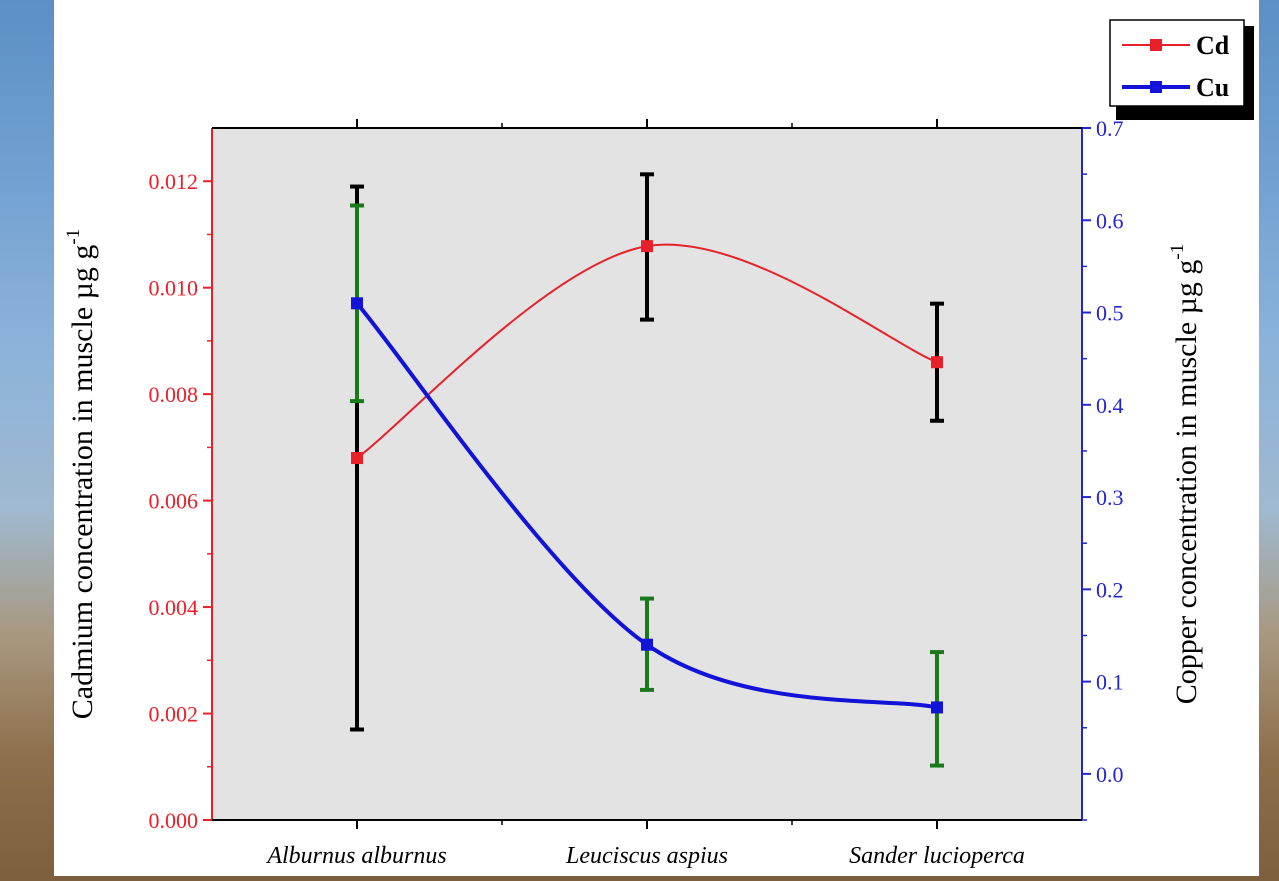 The height and width of the screenshot is (881, 1279). I want to click on y-tick-label: 0.006, so click(174, 501).